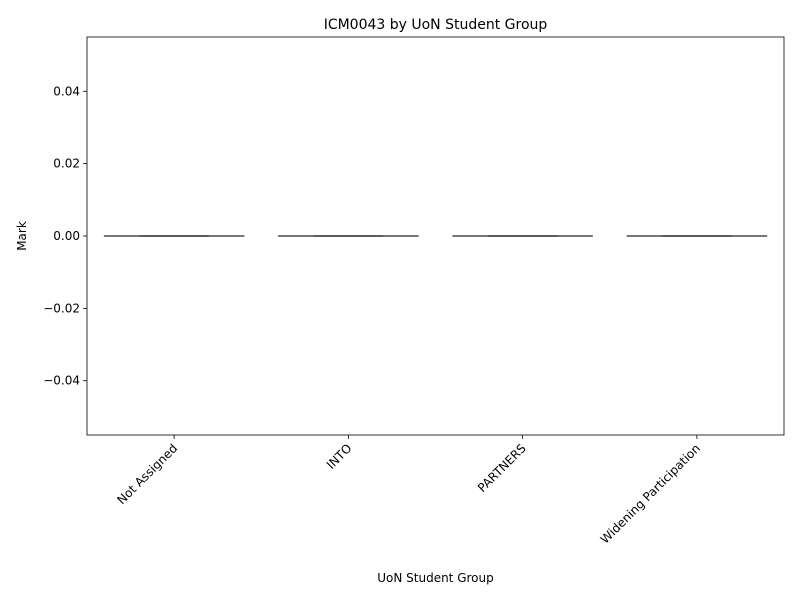 Image resolution: width=800 pixels, height=600 pixels. I want to click on x-axis-label: UoN Student Group, so click(435, 578).